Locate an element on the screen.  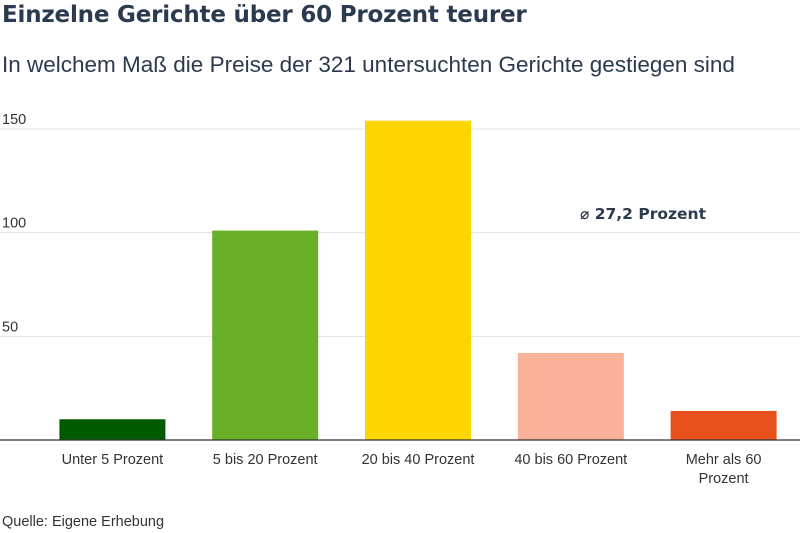
x-tick-label: 5 bis 20 Prozent is located at coordinates (265, 460).